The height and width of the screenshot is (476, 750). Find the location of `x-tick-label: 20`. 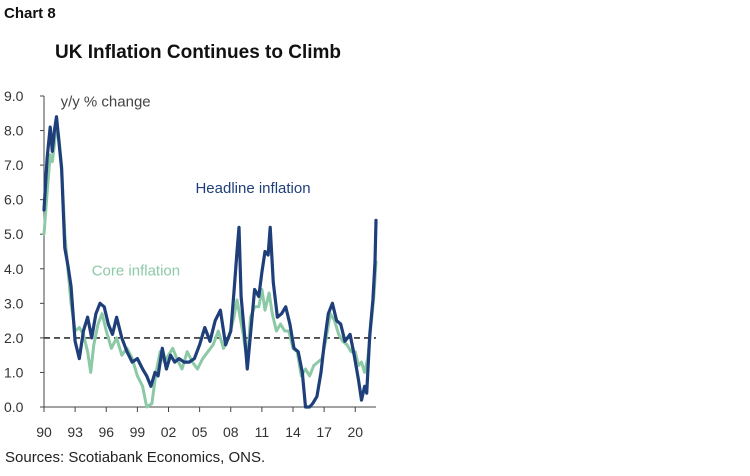

x-tick-label: 20 is located at coordinates (355, 432).